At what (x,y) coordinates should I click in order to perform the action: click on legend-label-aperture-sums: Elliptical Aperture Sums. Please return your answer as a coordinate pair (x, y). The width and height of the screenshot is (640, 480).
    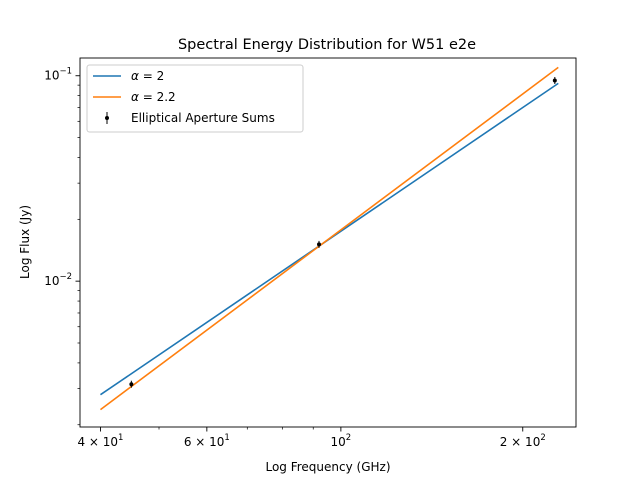
    Looking at the image, I should click on (203, 118).